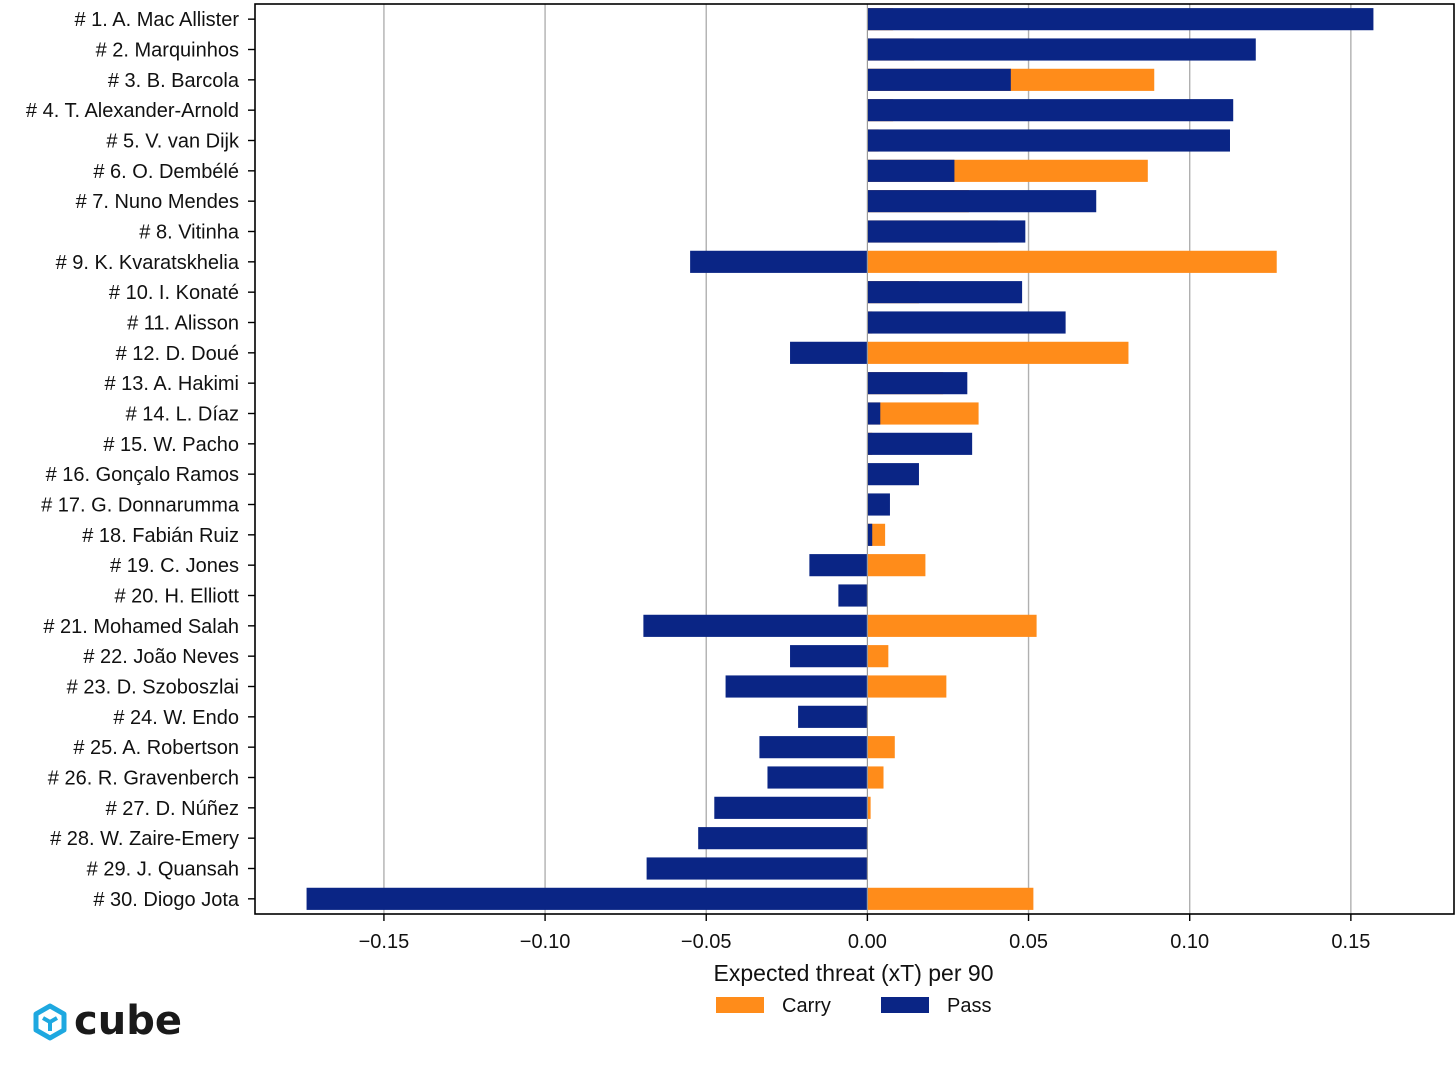  I want to click on player-label: # 11. Alisson, so click(183, 324).